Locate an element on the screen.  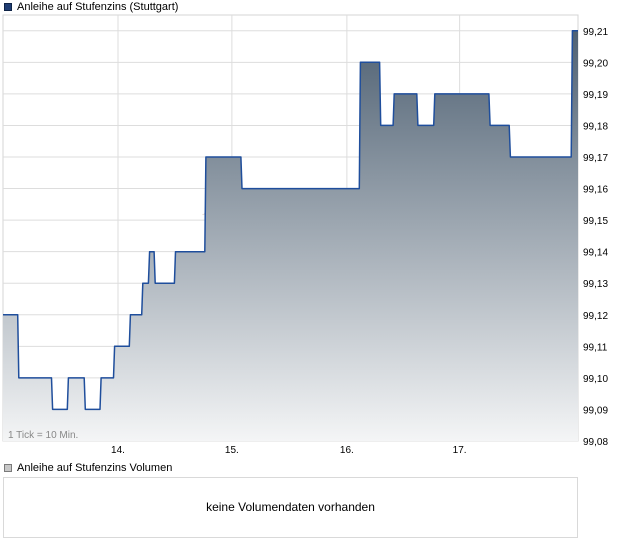
y-tick-label: 99,14 is located at coordinates (595, 253).